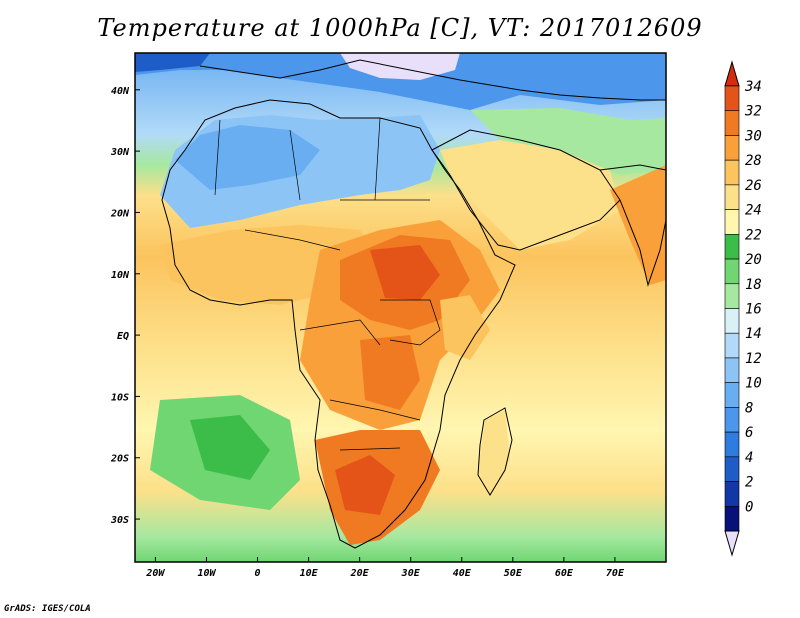  What do you see at coordinates (120, 275) in the screenshot?
I see `y-tick-label: 10N` at bounding box center [120, 275].